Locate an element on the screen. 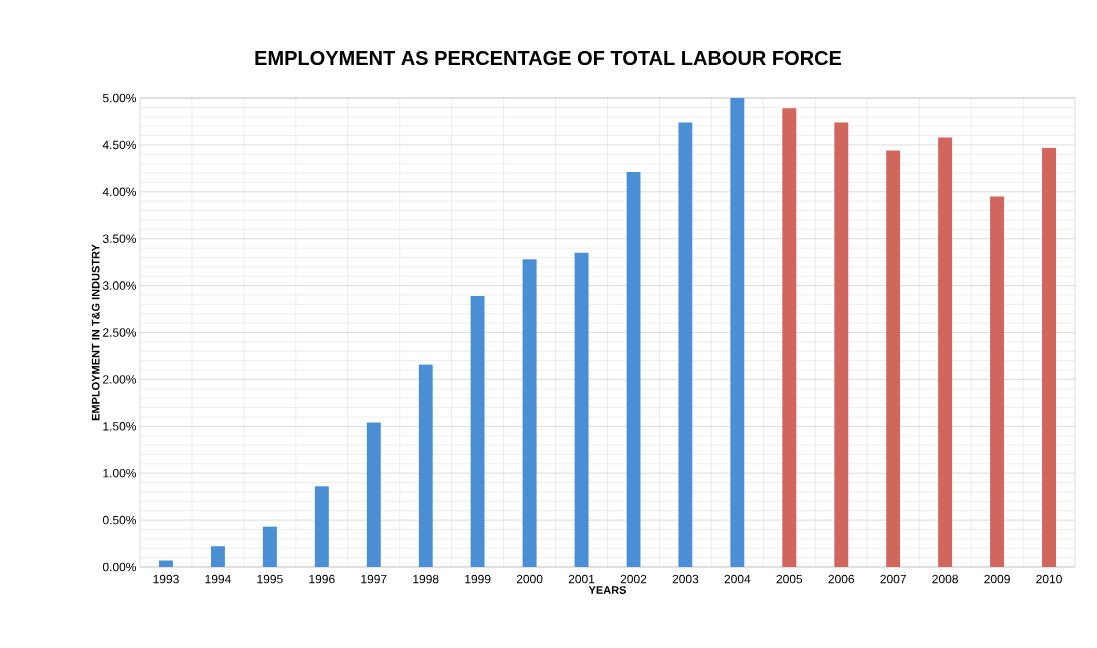 This screenshot has height=648, width=1097. y-axis-title: EMPLOYMENT IN T&G INDUSTRY is located at coordinates (95, 332).